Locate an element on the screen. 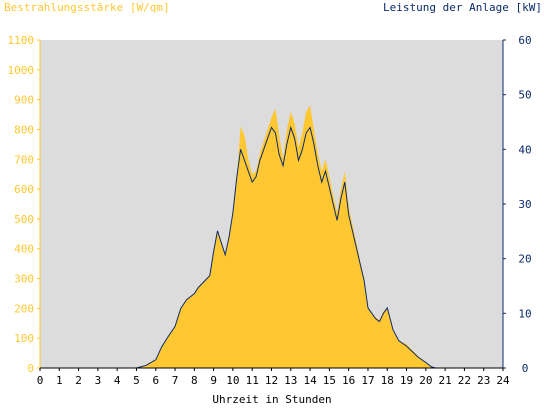 Image resolution: width=544 pixels, height=408 pixels. left-axis-title: Bestrahlungsstärke [W/qm] is located at coordinates (87, 7).